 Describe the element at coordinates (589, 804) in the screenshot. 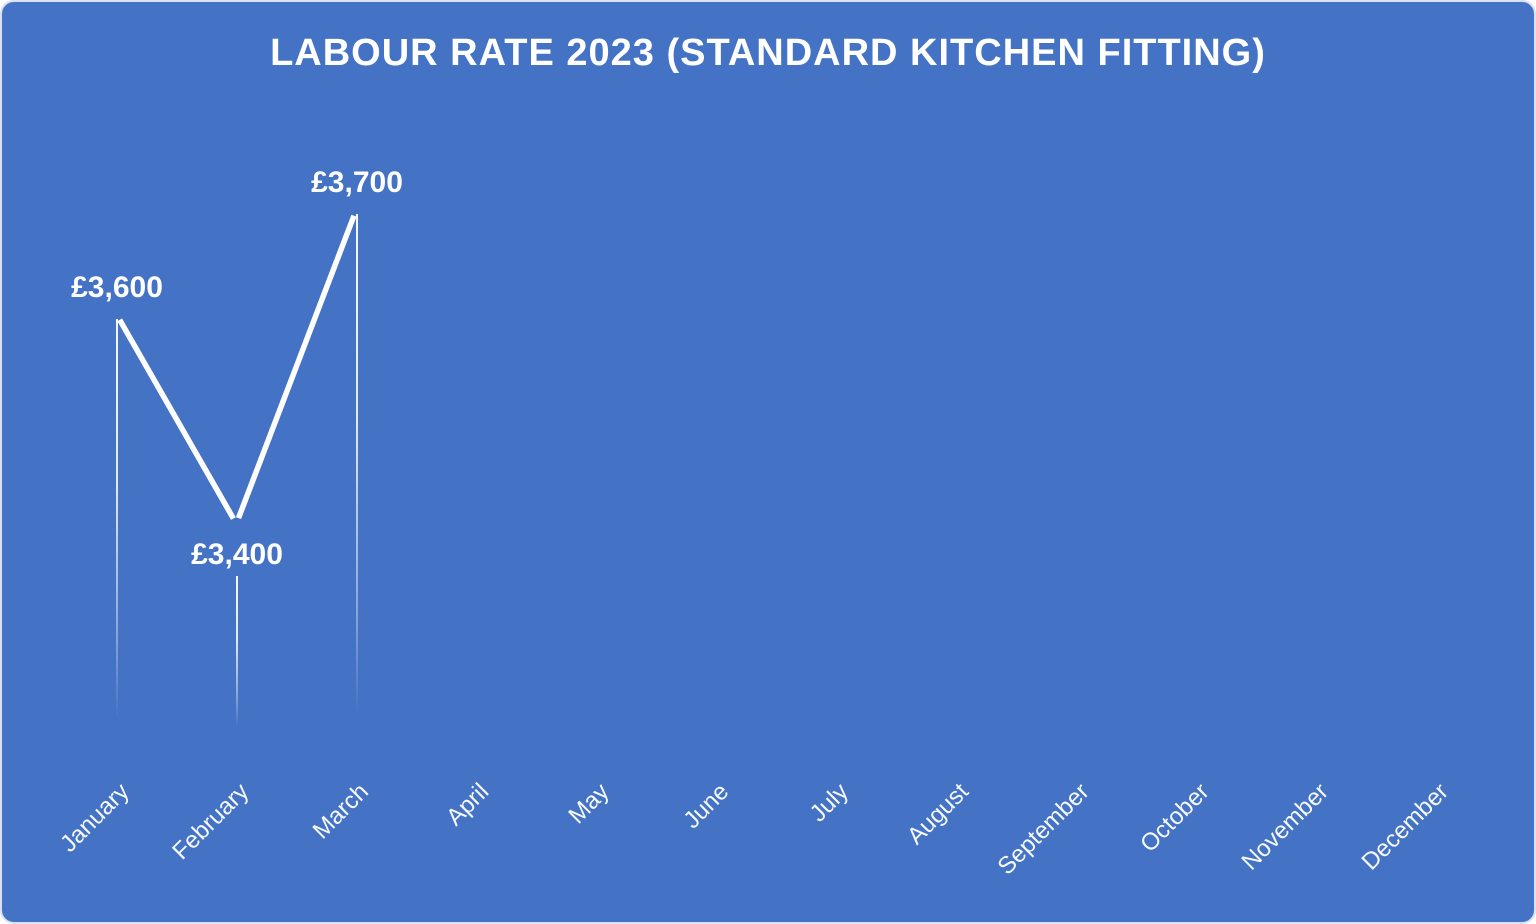

I see `x-axis-label: May` at that location.